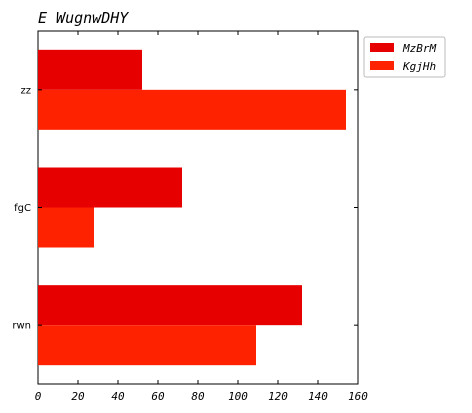 The height and width of the screenshot is (413, 472). I want to click on x-tick-label: 160, so click(358, 396).